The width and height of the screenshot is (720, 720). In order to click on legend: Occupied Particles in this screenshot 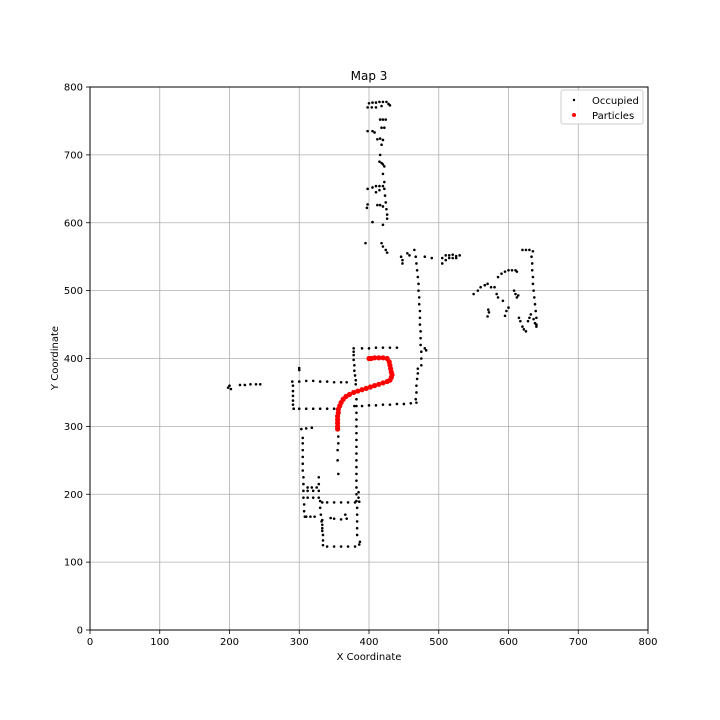, I will do `click(602, 107)`.